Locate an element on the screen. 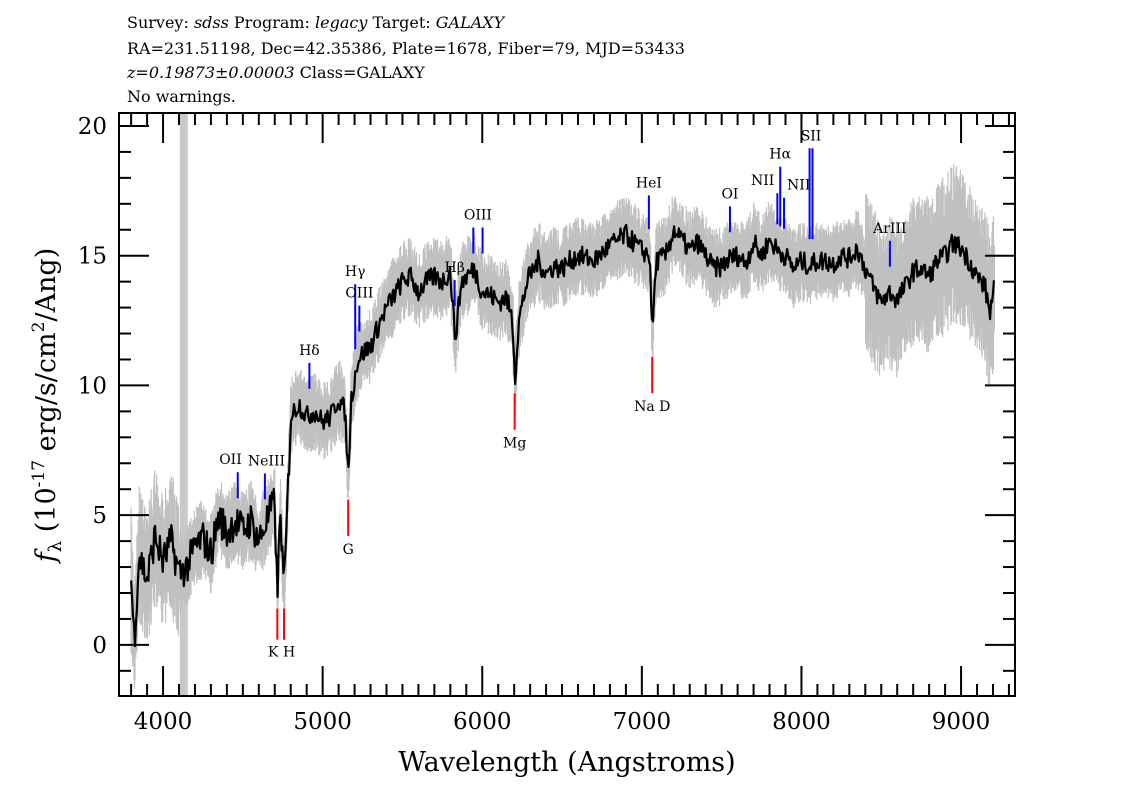 Image resolution: width=1134 pixels, height=810 pixels. y-tick-label: 5 is located at coordinates (99, 516).